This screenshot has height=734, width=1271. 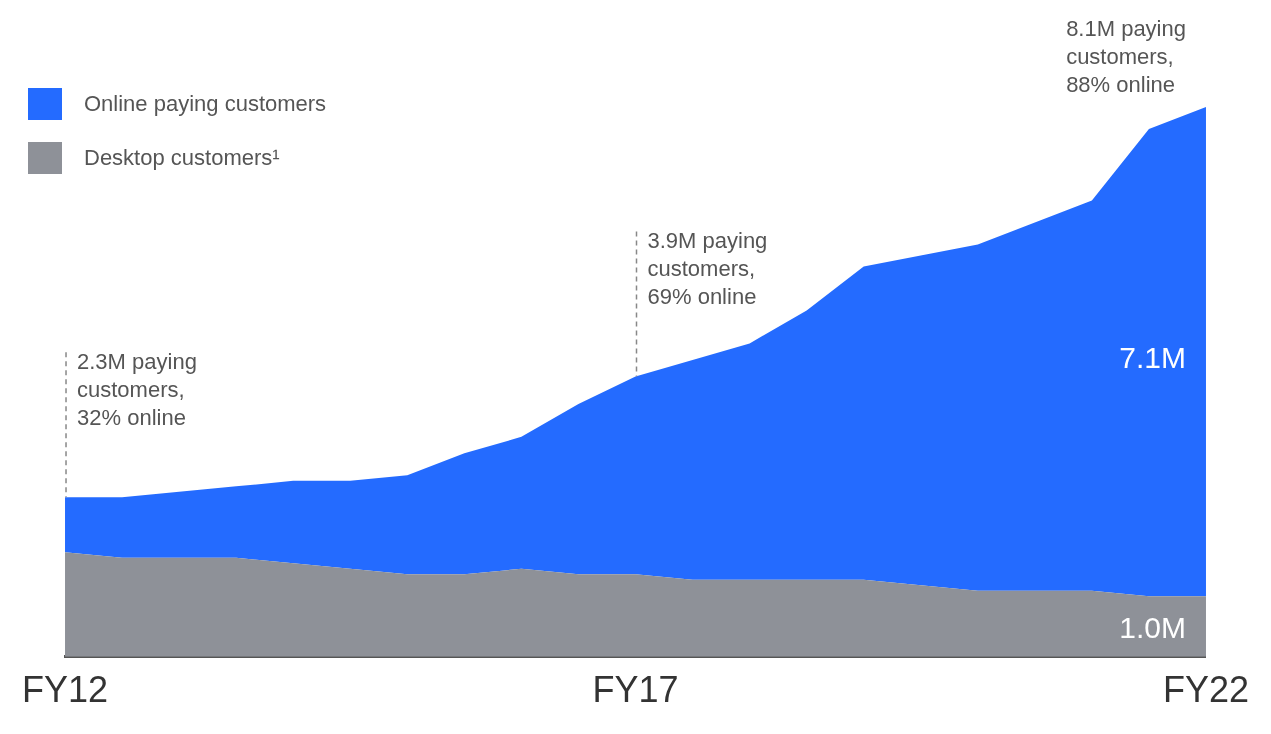 I want to click on x-tick-label: FY12, so click(x=65, y=690).